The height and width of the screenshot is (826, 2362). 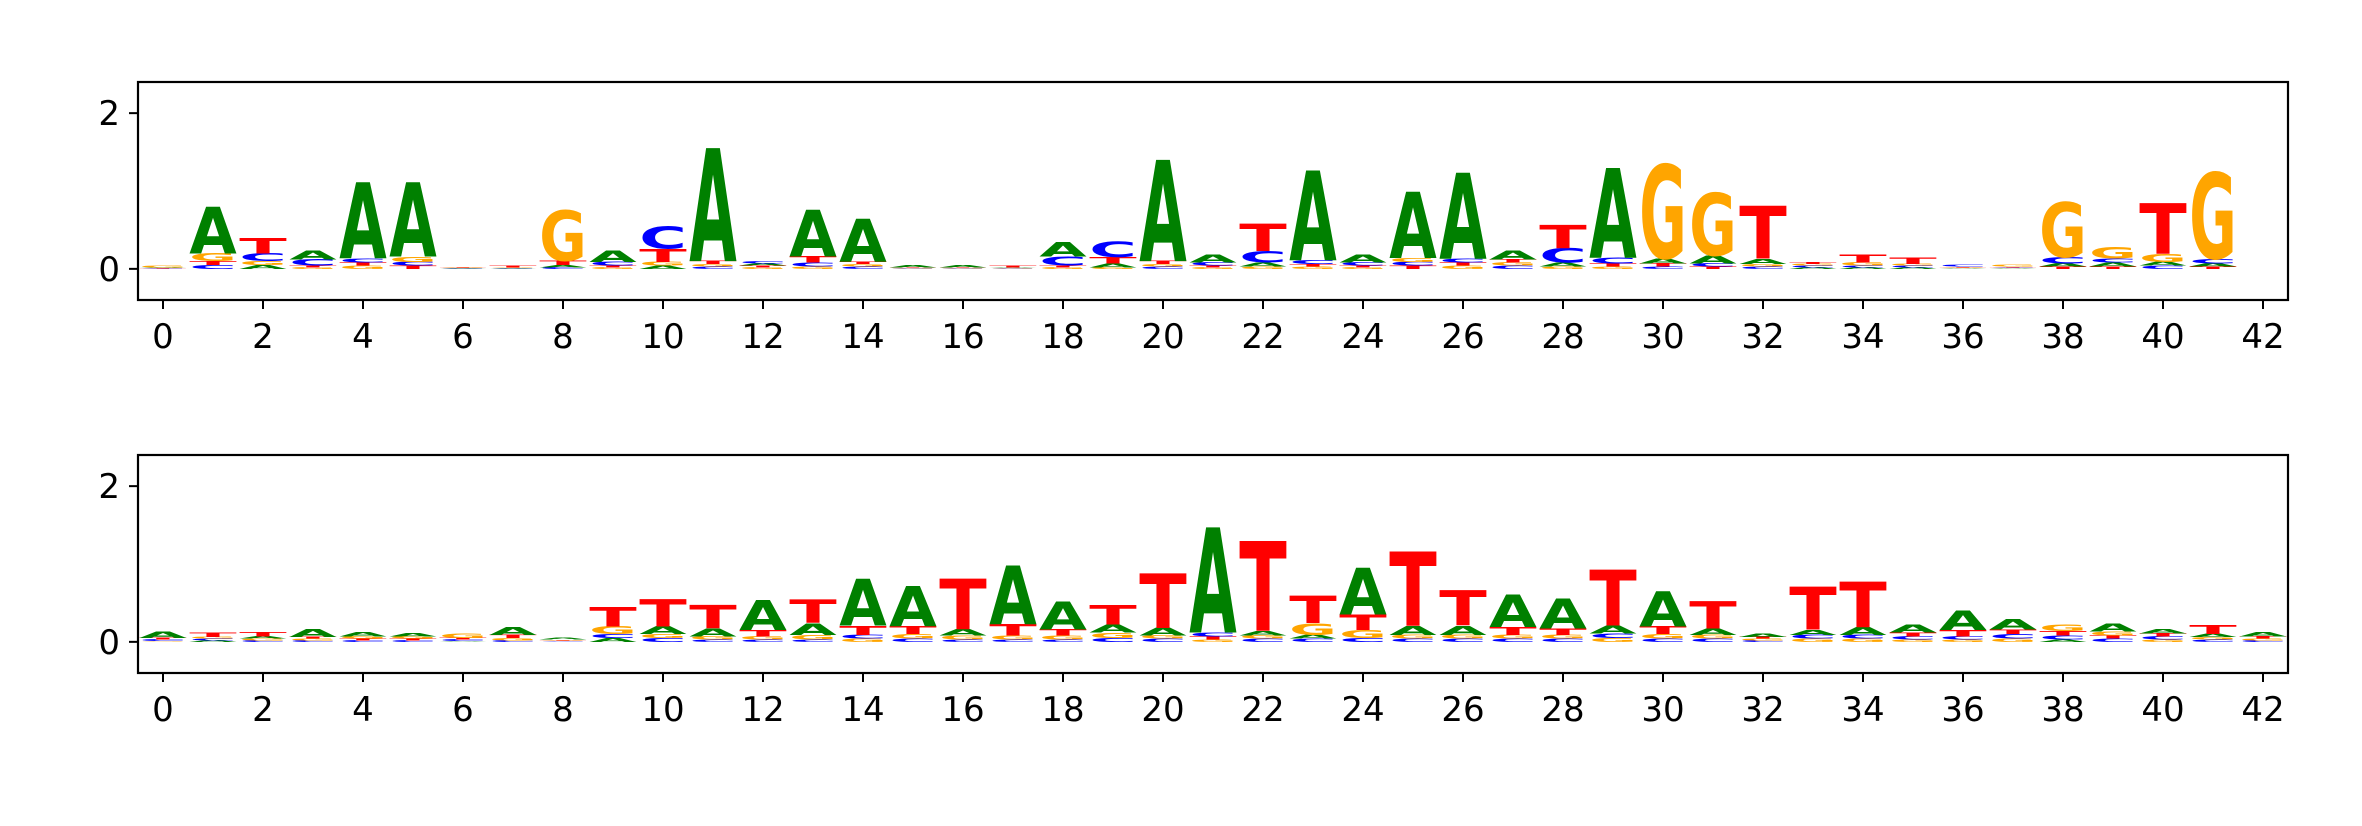 What do you see at coordinates (962, 337) in the screenshot?
I see `x-tick-label: 16` at bounding box center [962, 337].